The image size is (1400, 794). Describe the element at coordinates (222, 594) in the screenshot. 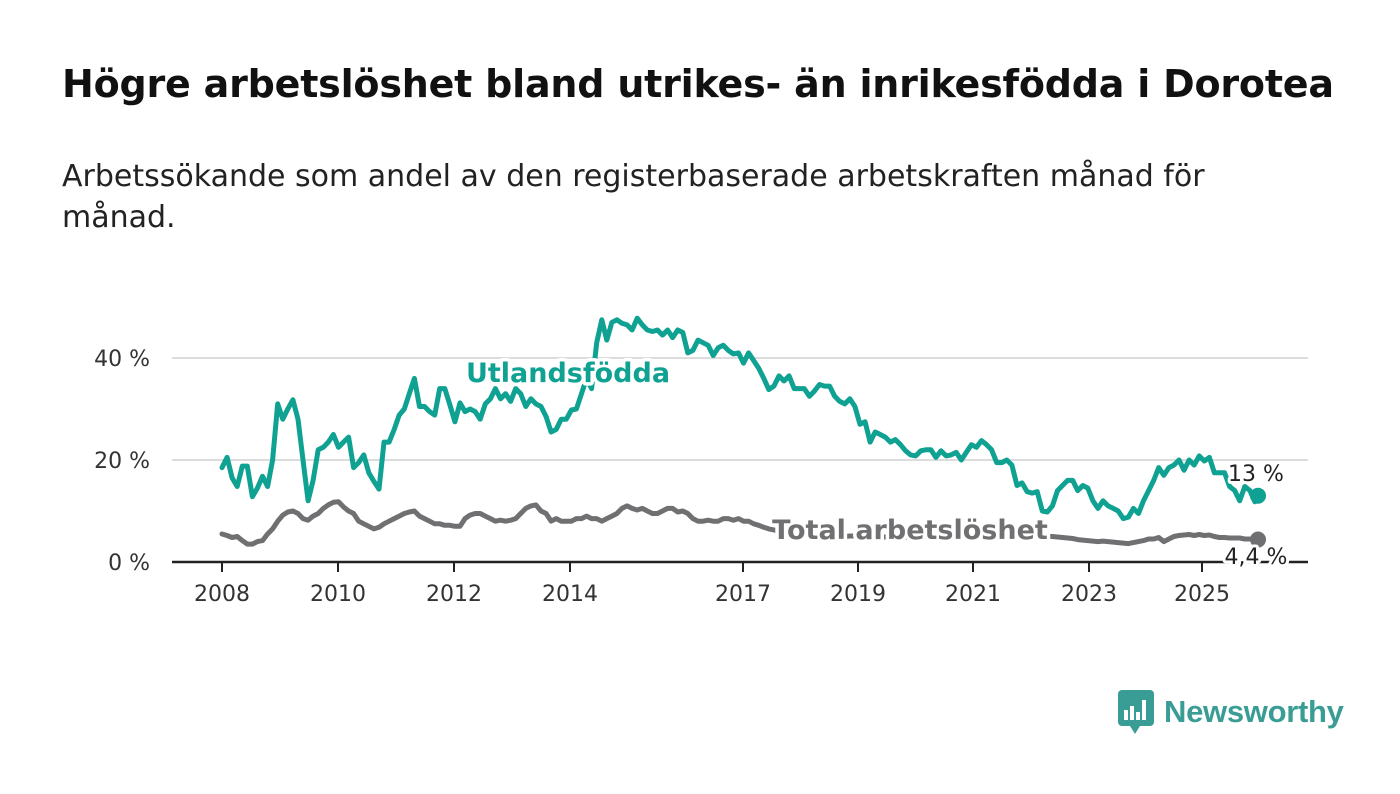

I see `x-tick-label: 2008` at that location.